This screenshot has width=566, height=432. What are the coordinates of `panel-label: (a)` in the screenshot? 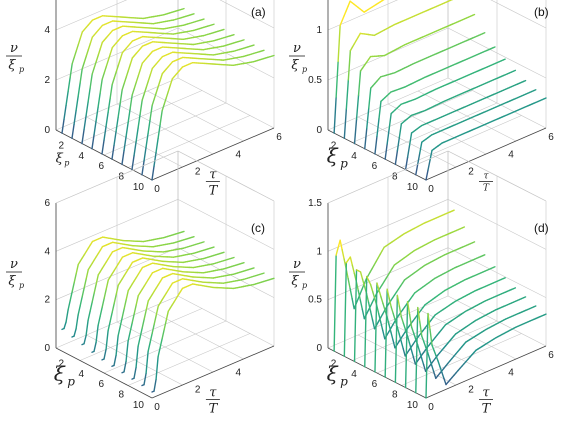 It's located at (258, 12).